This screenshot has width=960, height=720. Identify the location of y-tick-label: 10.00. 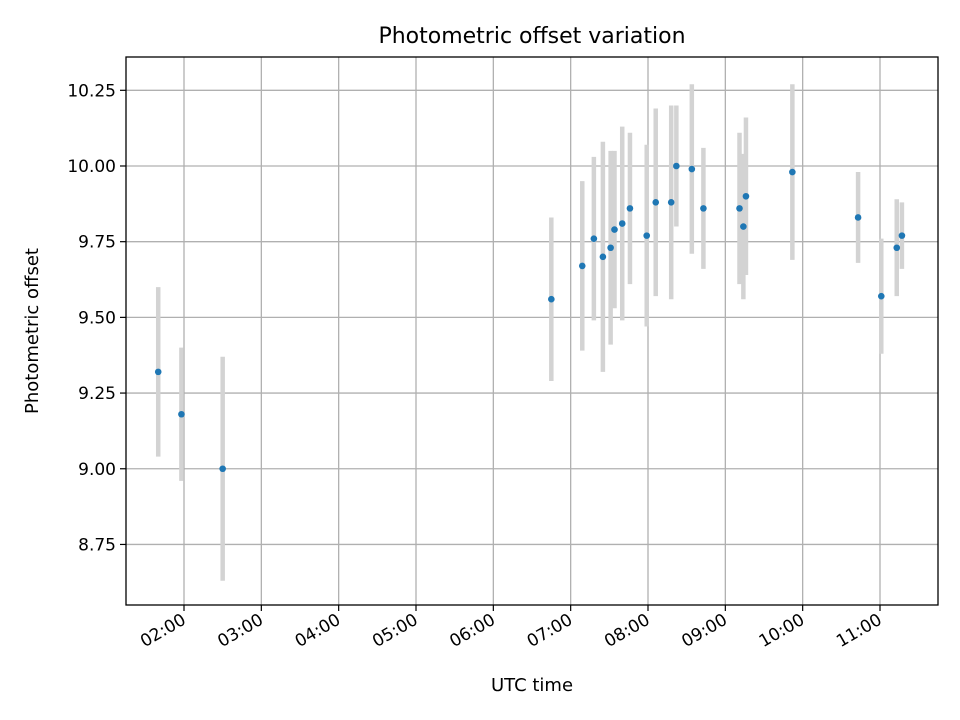
(91, 167).